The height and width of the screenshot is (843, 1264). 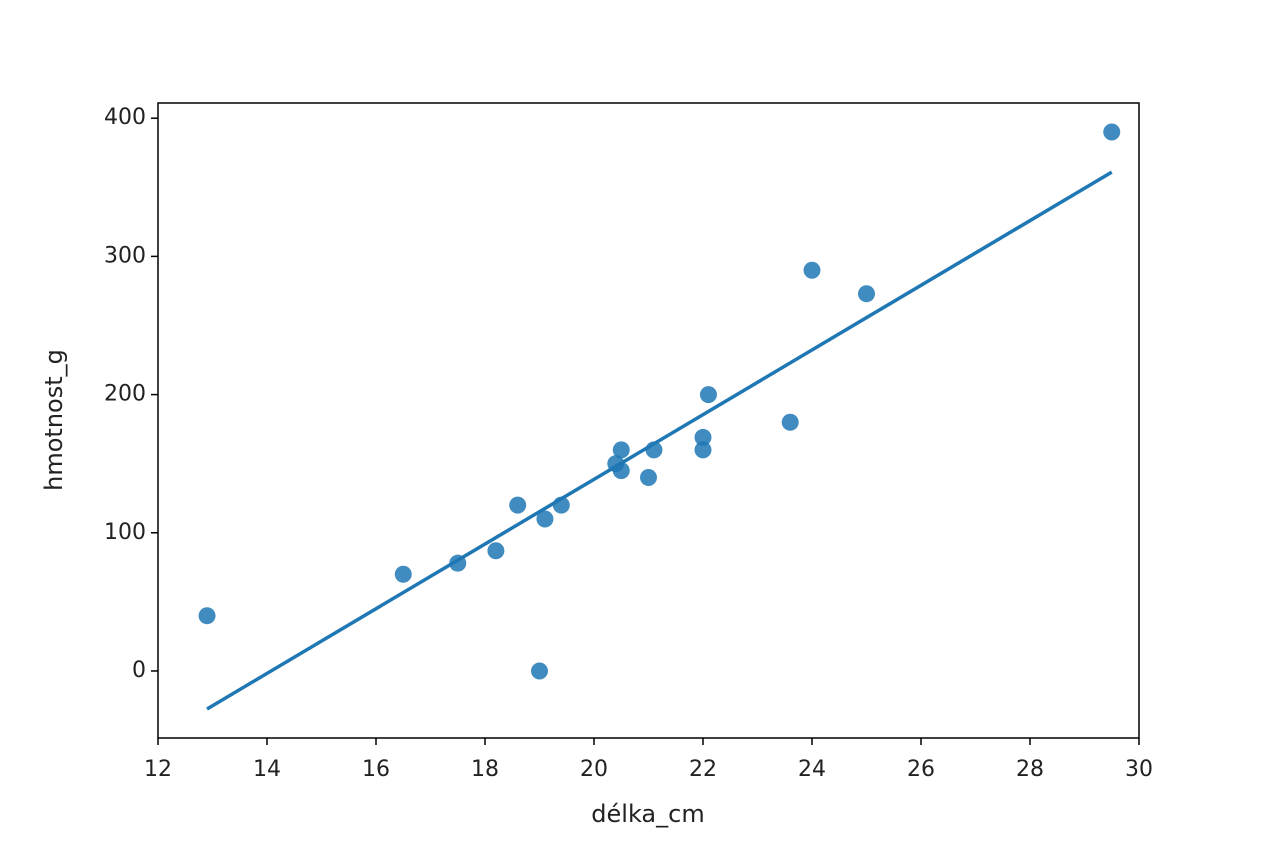 What do you see at coordinates (54, 420) in the screenshot?
I see `y-axis-label: hmotnost_g` at bounding box center [54, 420].